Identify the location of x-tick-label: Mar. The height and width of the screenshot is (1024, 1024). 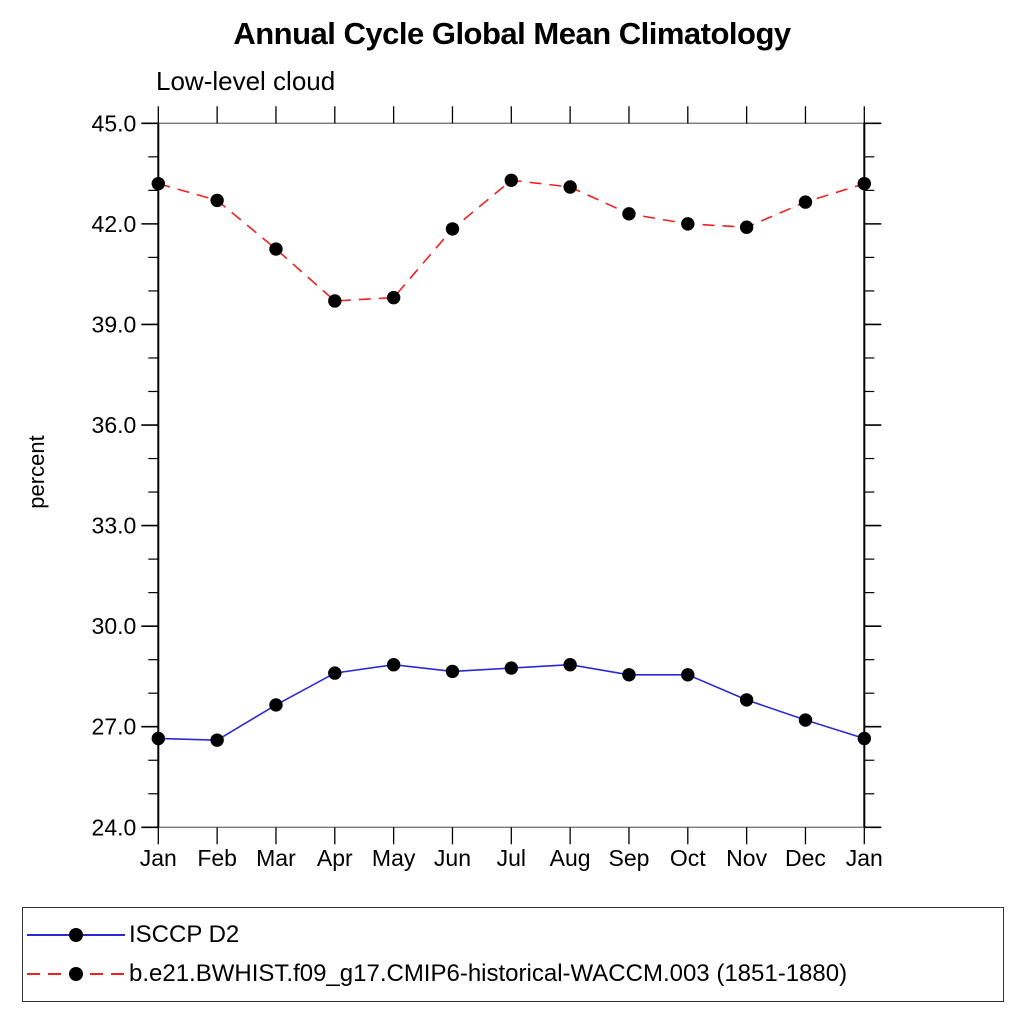
(276, 858).